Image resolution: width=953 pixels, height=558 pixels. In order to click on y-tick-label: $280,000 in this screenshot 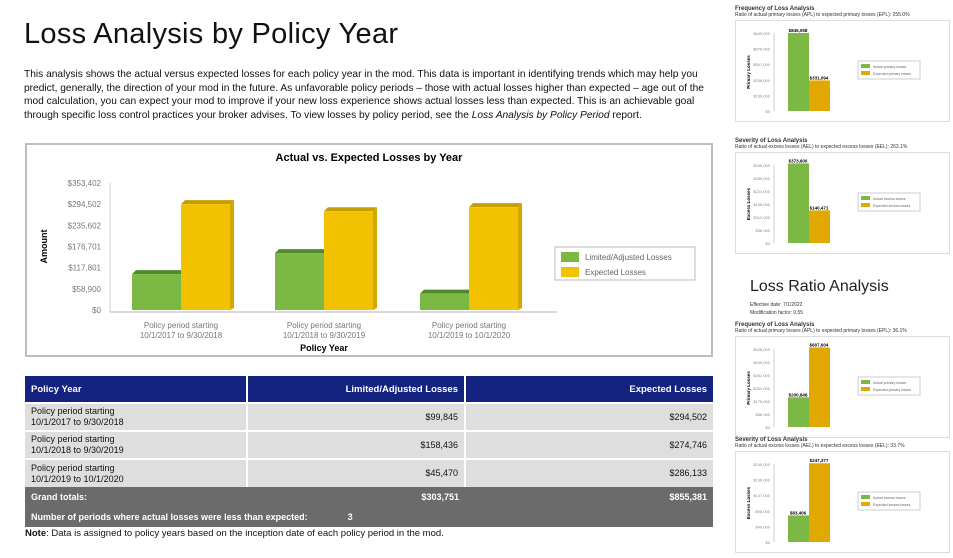, I will do `click(761, 178)`.